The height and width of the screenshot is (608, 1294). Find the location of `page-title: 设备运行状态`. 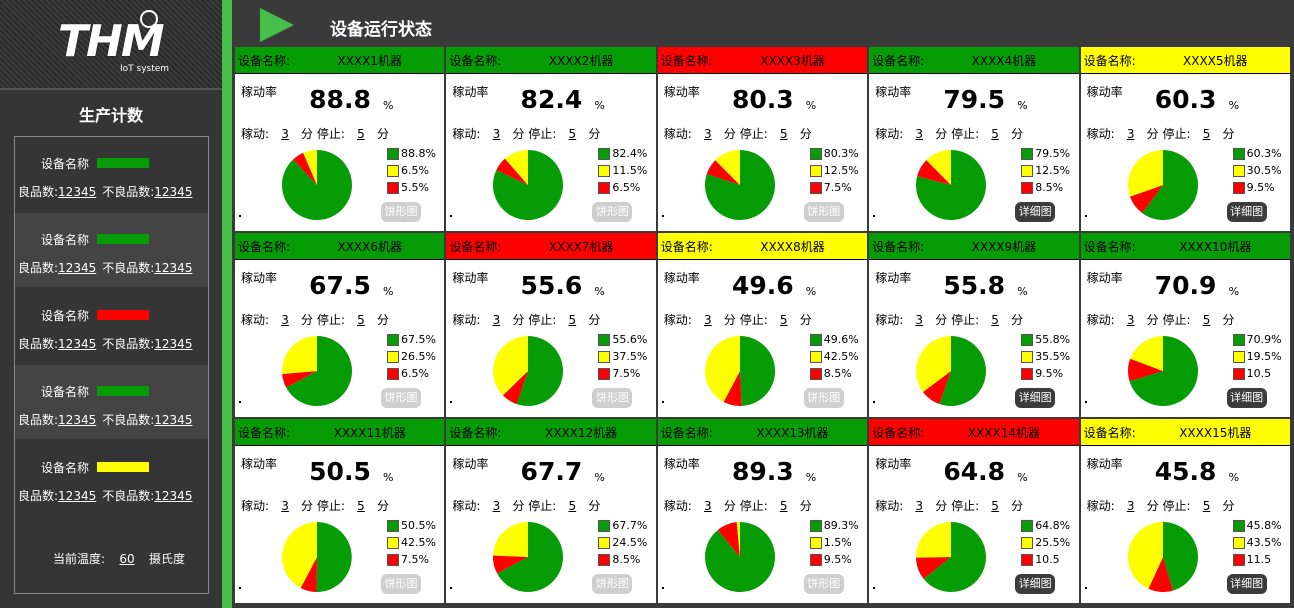

page-title: 设备运行状态 is located at coordinates (381, 30).